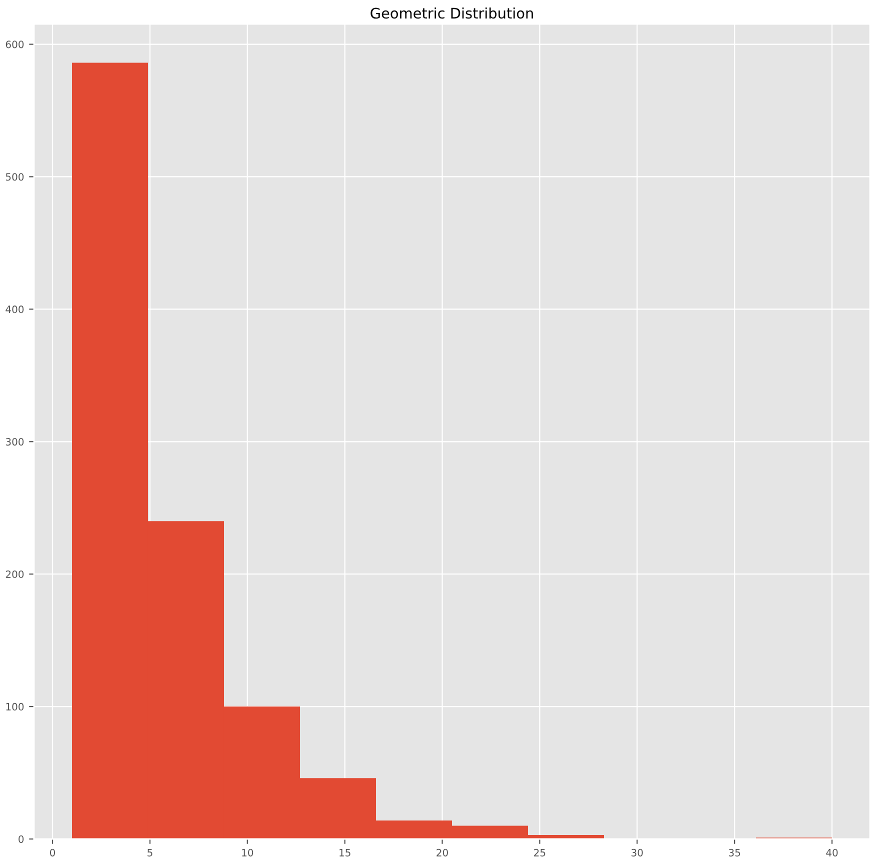  Describe the element at coordinates (540, 852) in the screenshot. I see `x-tick-label: 25` at that location.